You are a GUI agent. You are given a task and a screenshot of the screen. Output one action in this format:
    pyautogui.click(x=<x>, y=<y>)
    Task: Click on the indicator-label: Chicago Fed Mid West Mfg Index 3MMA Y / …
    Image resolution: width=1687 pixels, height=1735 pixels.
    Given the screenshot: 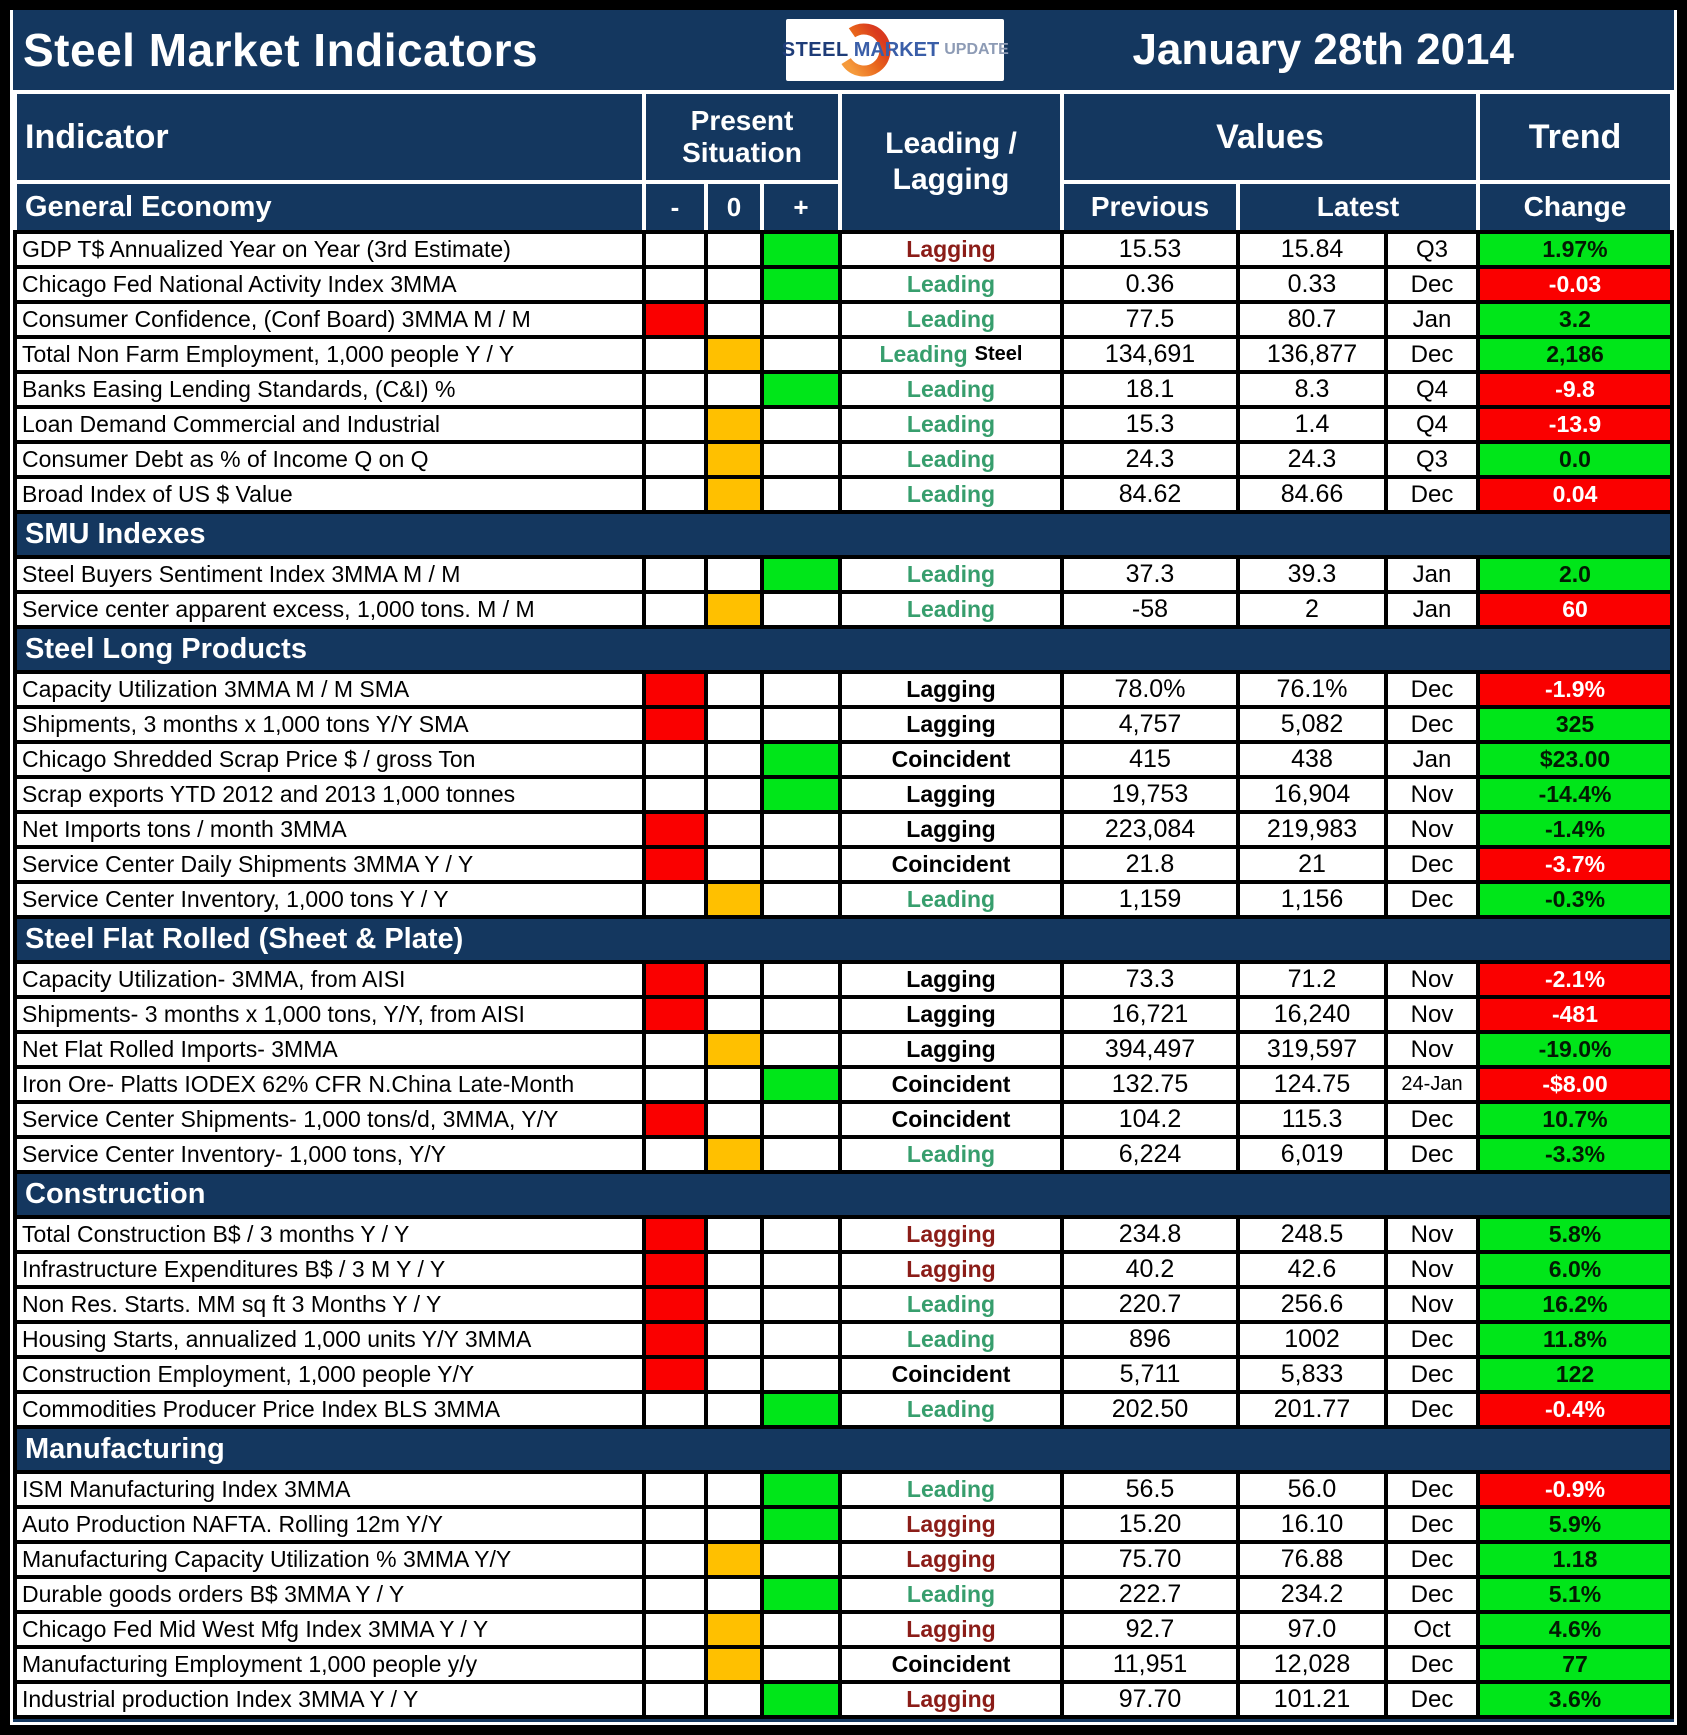 What is the action you would take?
    pyautogui.click(x=329, y=1629)
    